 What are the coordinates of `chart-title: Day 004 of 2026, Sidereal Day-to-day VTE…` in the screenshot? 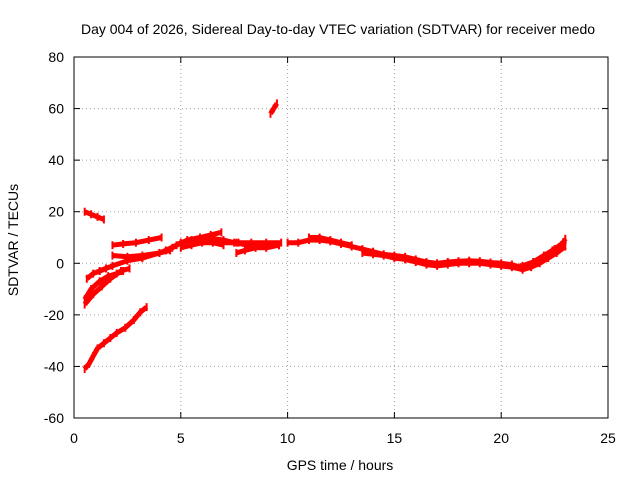 It's located at (338, 29).